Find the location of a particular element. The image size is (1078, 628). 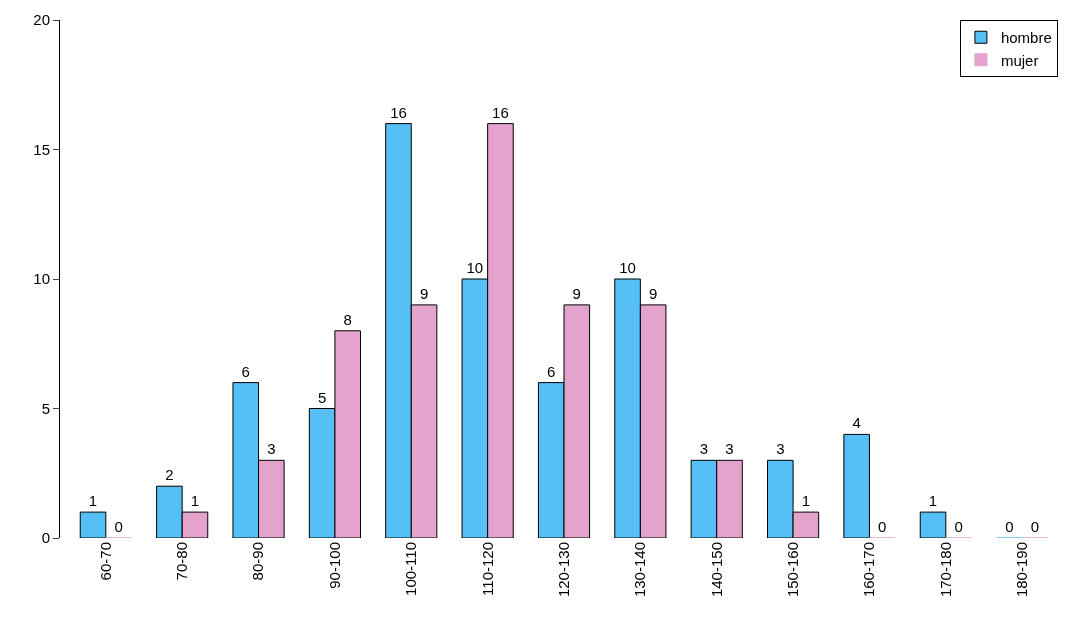

x-tick-label: 100-110 is located at coordinates (411, 569).